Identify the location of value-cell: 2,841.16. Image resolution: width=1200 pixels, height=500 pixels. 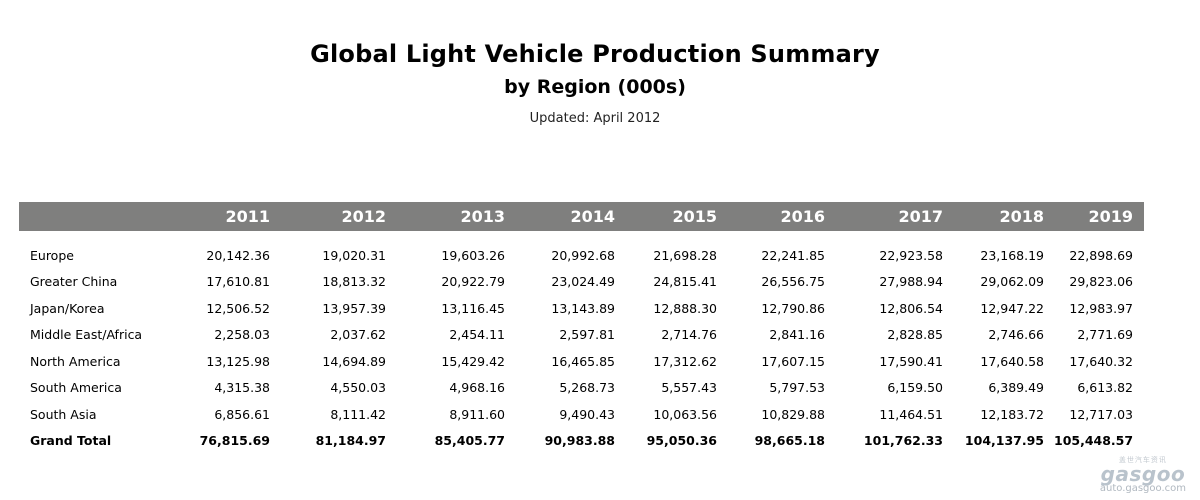
(797, 335).